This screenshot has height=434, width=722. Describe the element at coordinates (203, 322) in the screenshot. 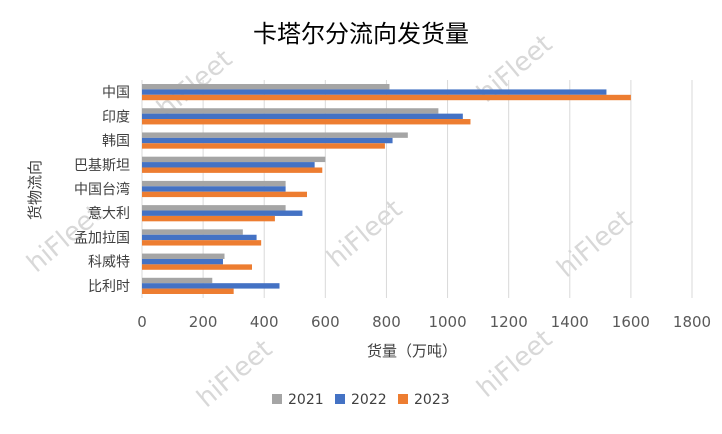

I see `x-tick-label: 200` at that location.